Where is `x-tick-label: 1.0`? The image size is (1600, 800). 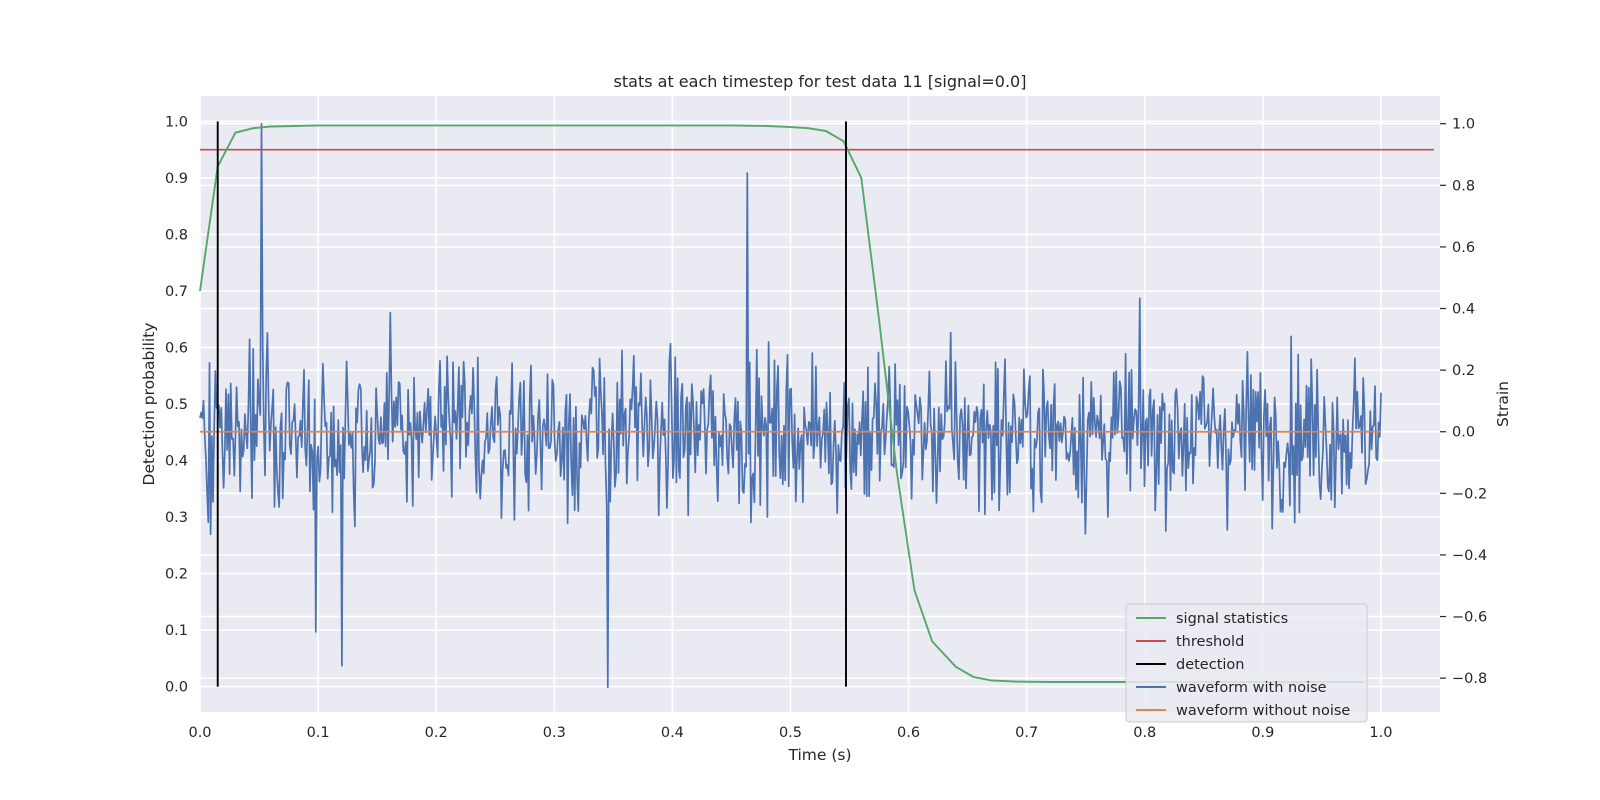
x-tick-label: 1.0 is located at coordinates (1380, 733).